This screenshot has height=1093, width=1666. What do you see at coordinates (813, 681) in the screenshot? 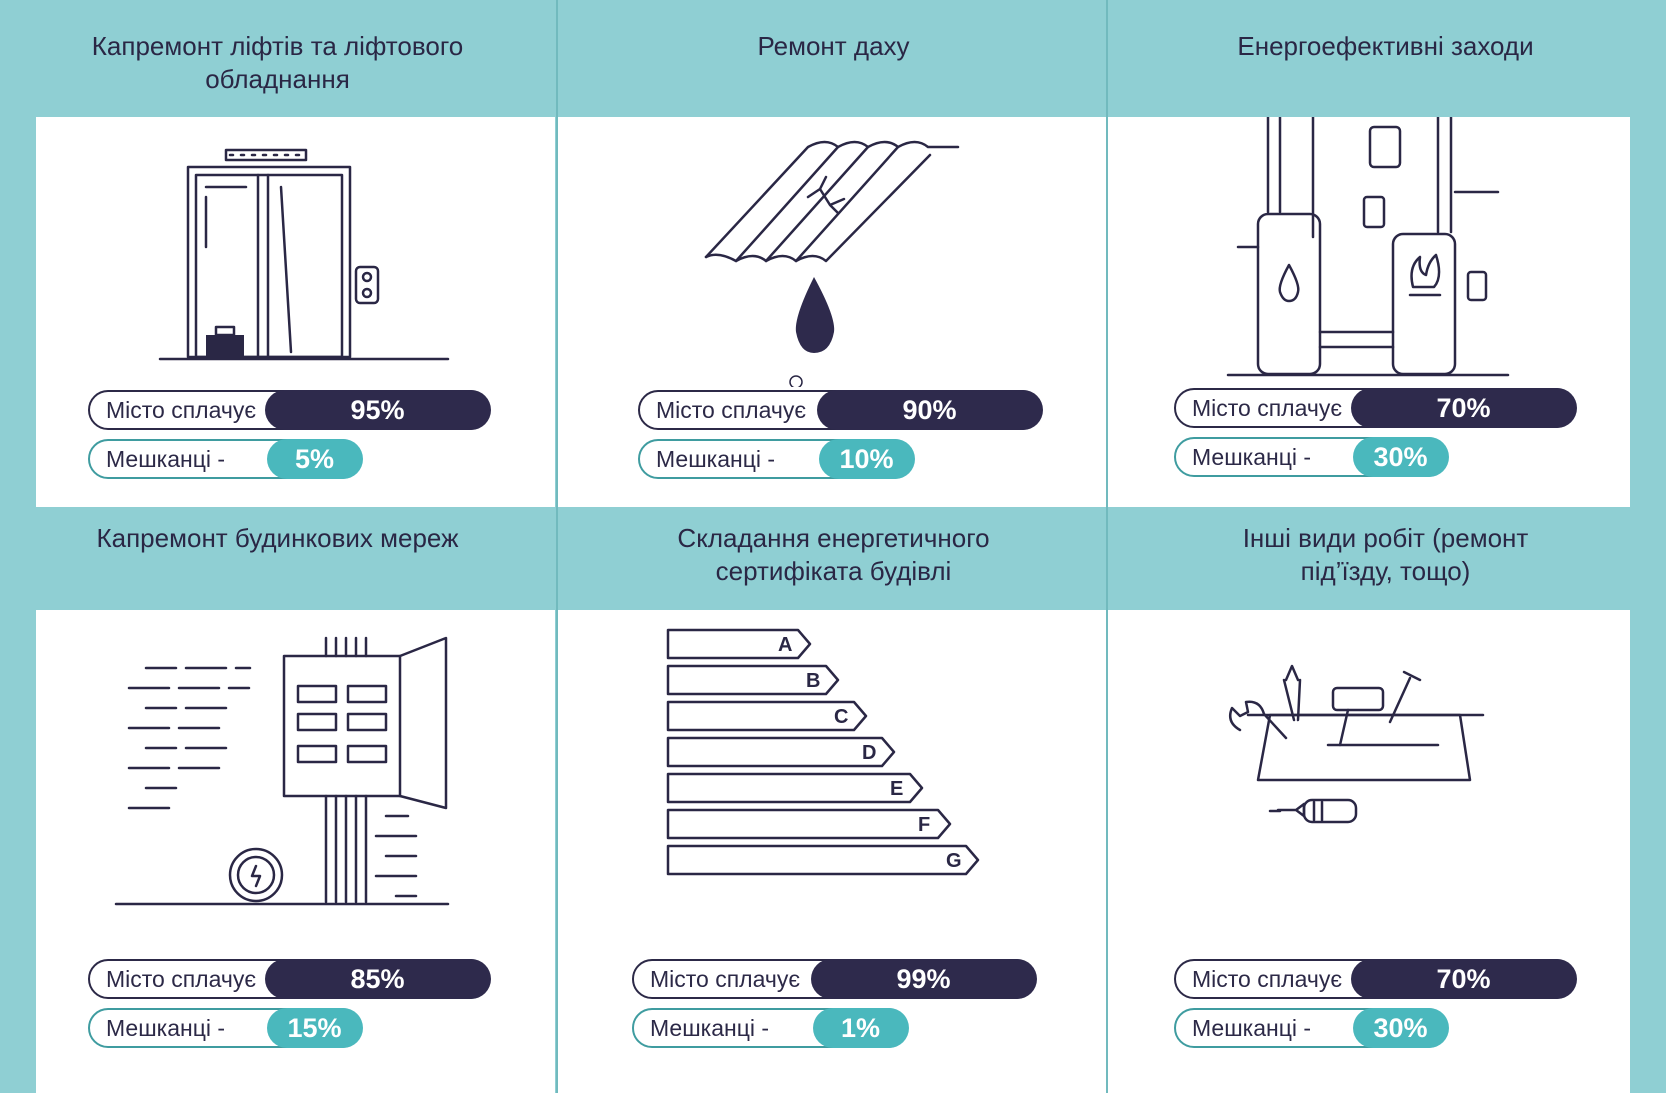
I see `rating-label-b: B` at bounding box center [813, 681].